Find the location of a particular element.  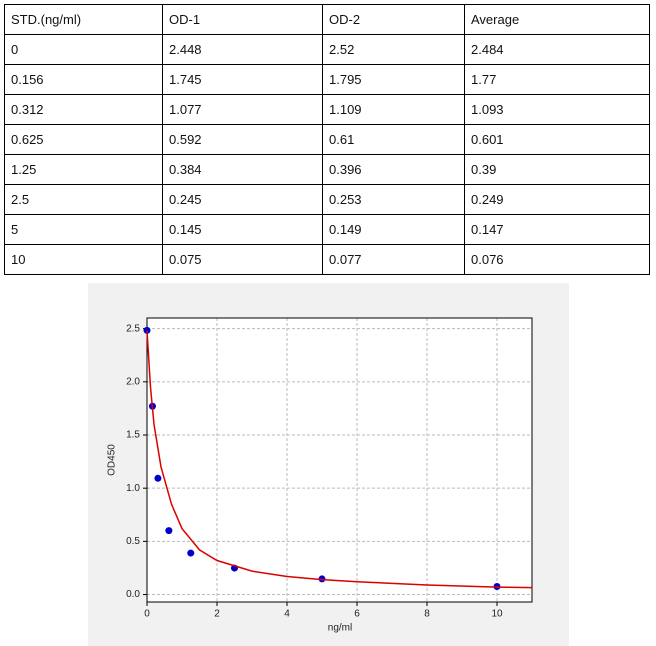

table-cell: 0.145 is located at coordinates (242, 229).